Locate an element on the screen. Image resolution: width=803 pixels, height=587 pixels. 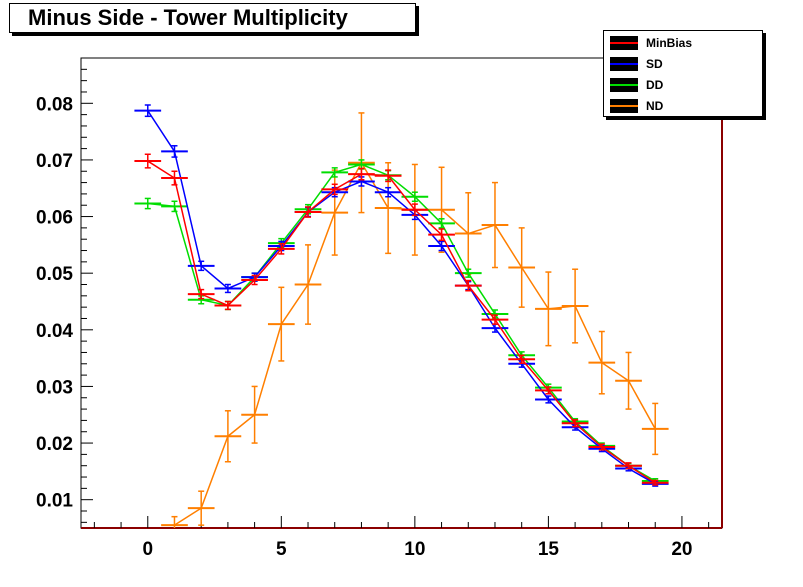
legend-label: ND is located at coordinates (655, 106).